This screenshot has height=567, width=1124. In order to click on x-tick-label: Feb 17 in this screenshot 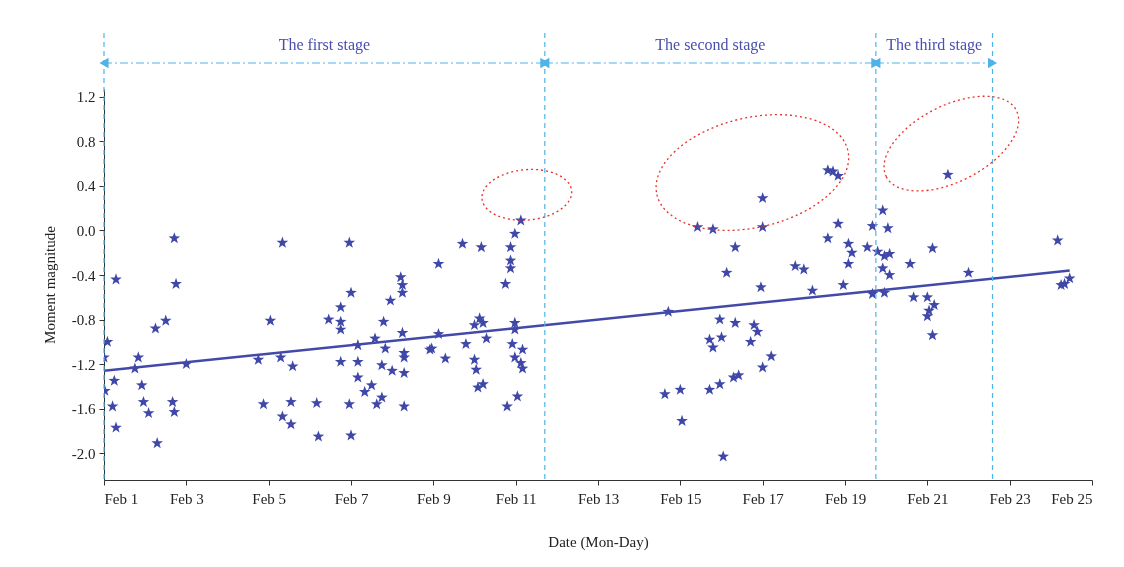, I will do `click(763, 498)`.